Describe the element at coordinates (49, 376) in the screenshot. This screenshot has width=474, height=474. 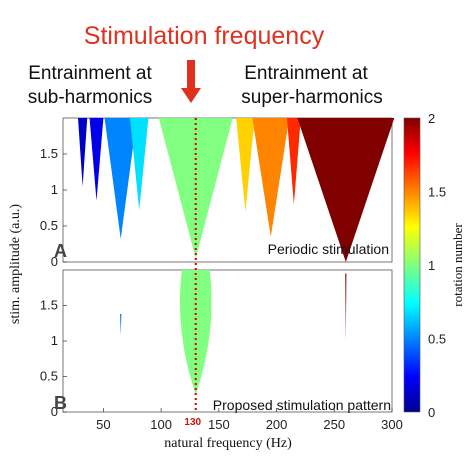
I see `panel-b-y-tick-label-1: 0.5` at that location.